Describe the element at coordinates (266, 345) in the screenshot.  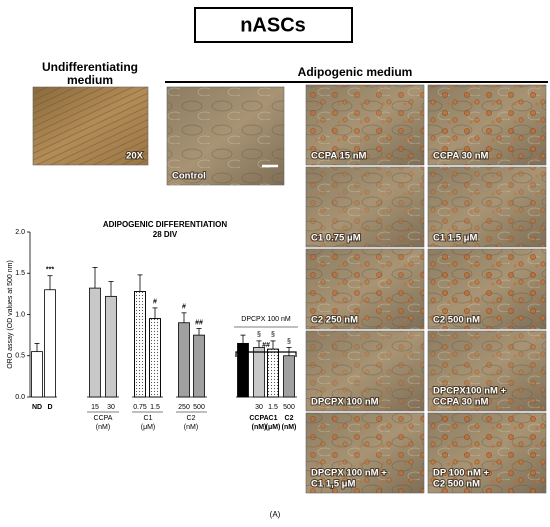
I see `bracket-label: ##` at that location.